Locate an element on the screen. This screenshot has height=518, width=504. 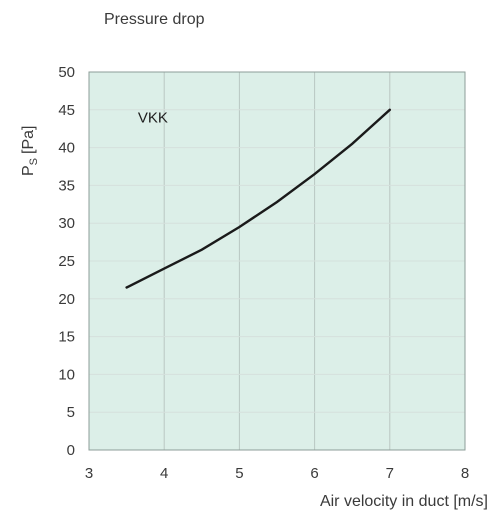
y-axis-label-unit: [Pa] is located at coordinates (28, 140).